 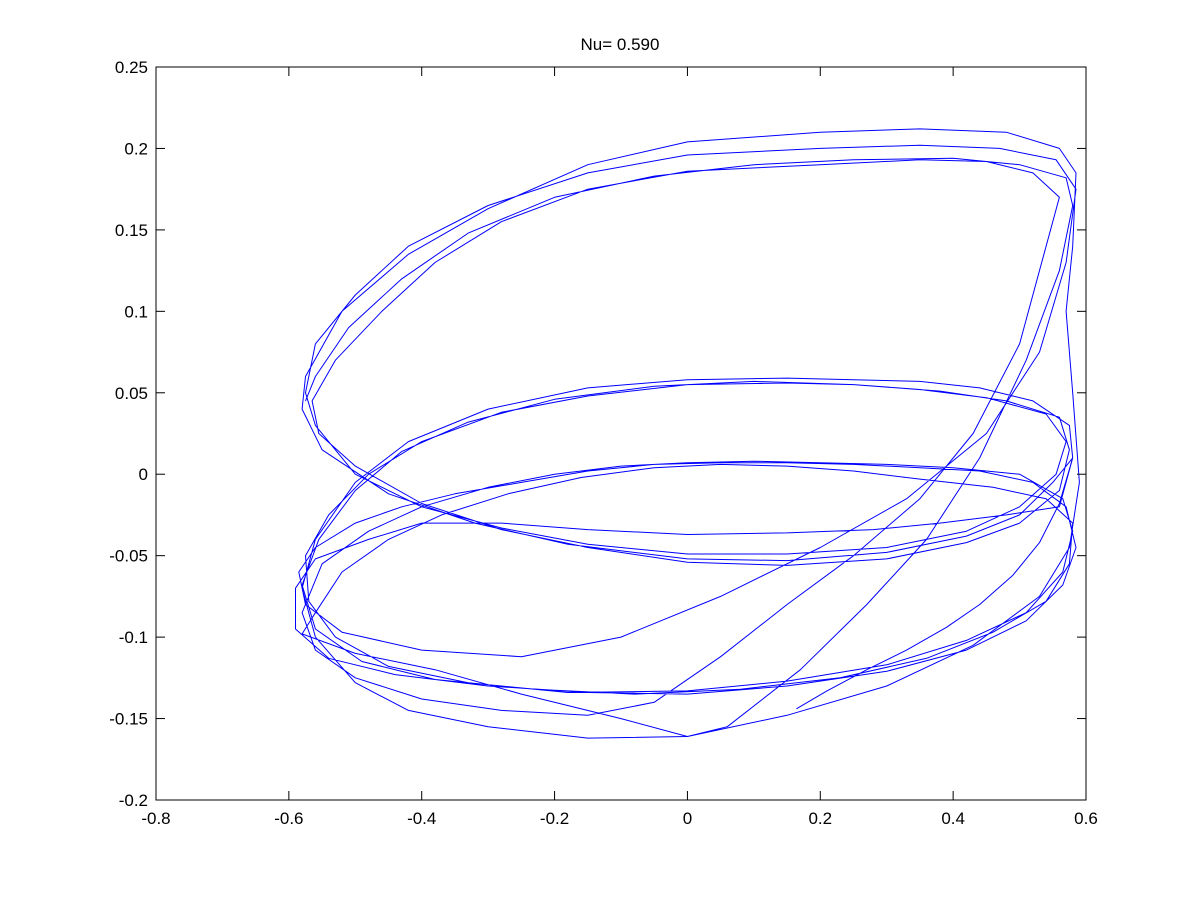 What do you see at coordinates (133, 800) in the screenshot?
I see `y-tick-label: -0.2` at bounding box center [133, 800].